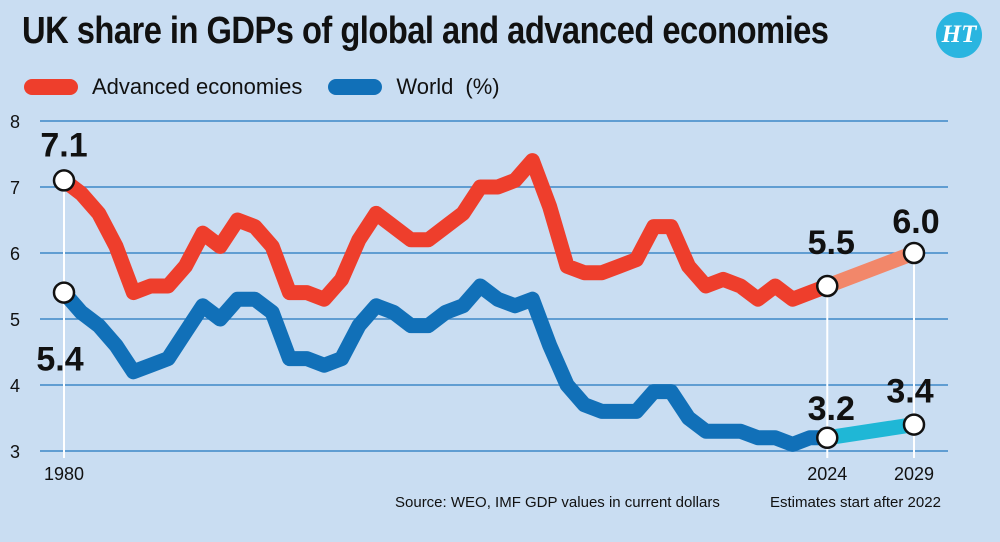  I want to click on ht-logo: HT, so click(959, 35).